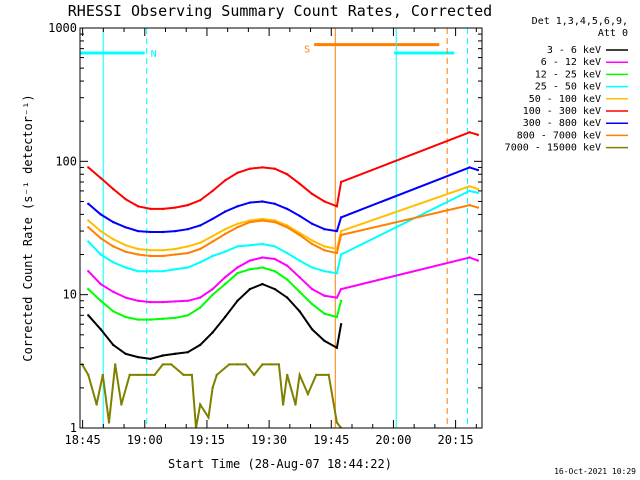  I want to click on legend-label-1: 3 - 6 keV, so click(574, 50).